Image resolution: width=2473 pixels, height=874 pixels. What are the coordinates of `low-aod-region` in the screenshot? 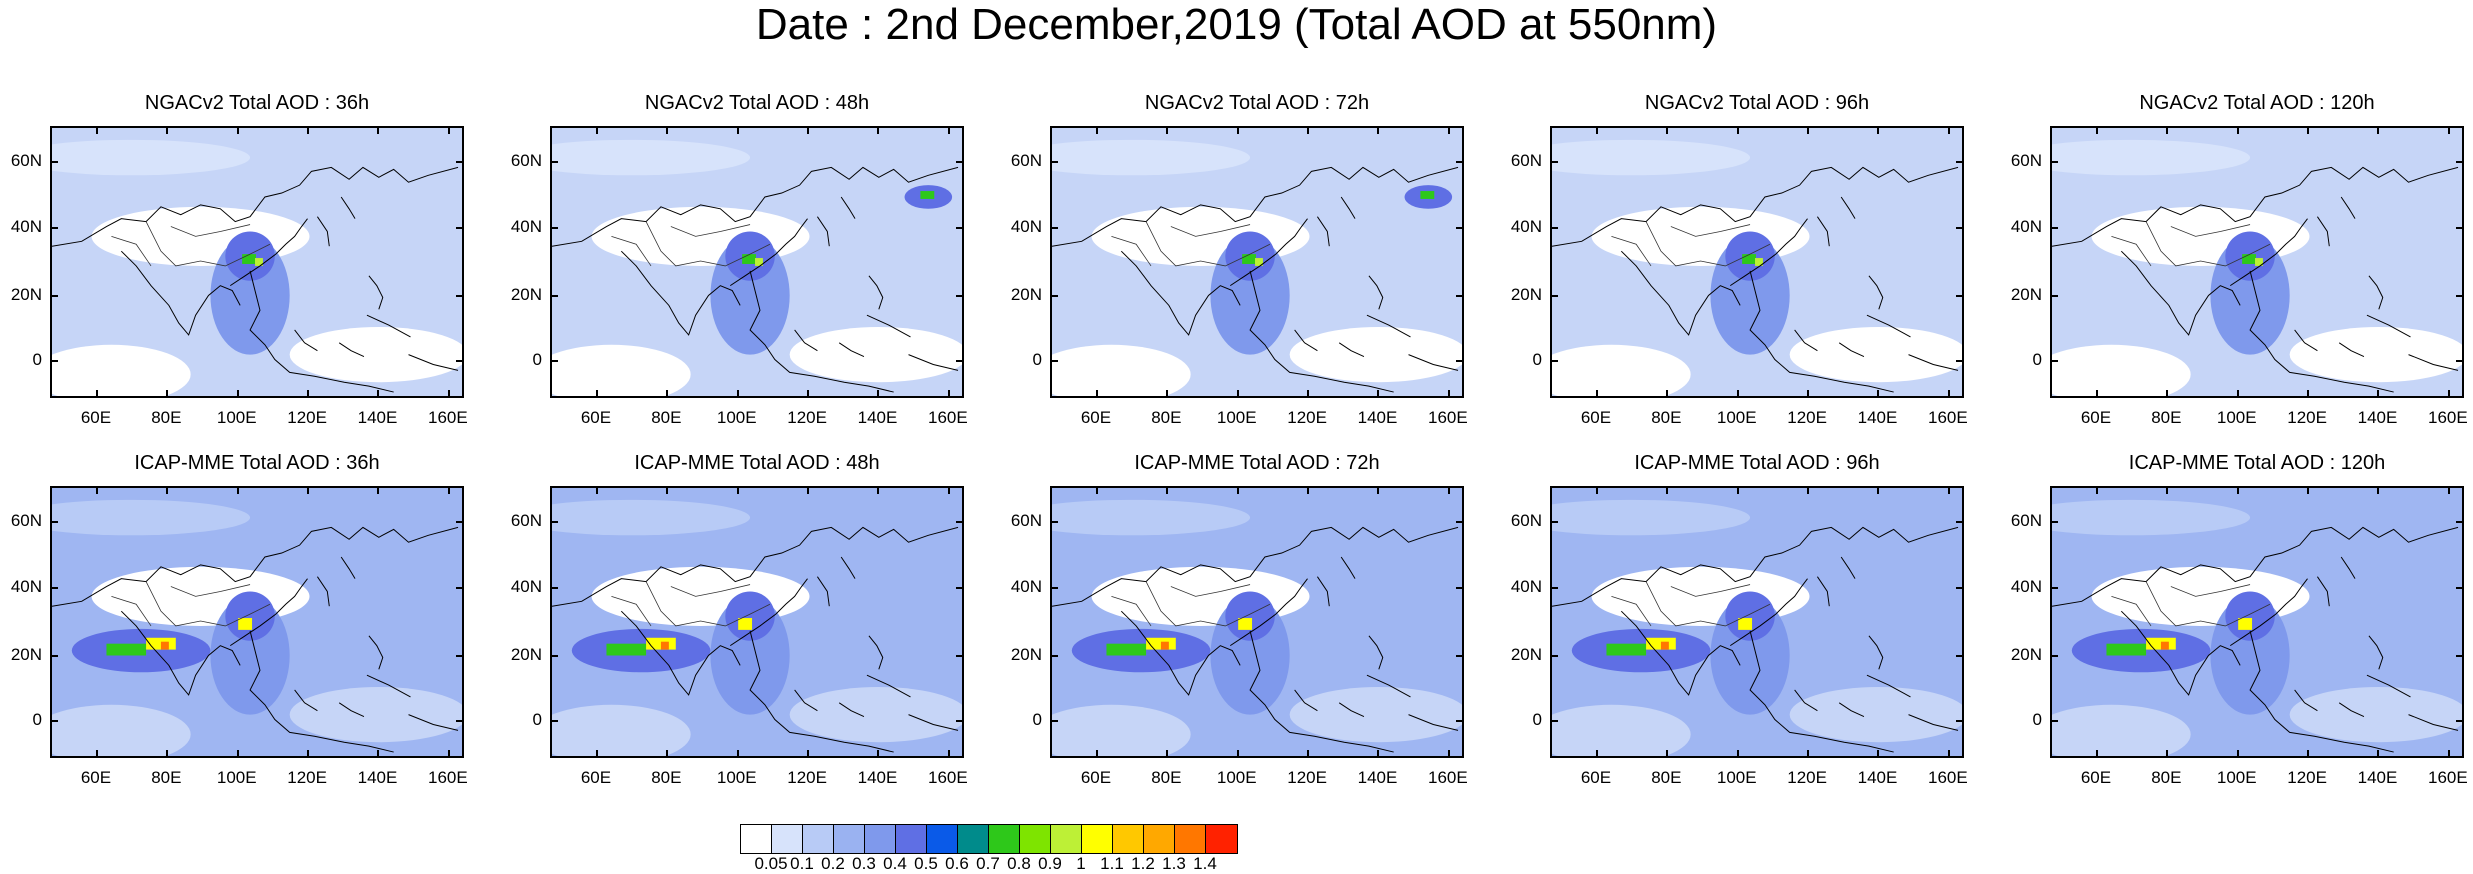 It's located at (875, 355).